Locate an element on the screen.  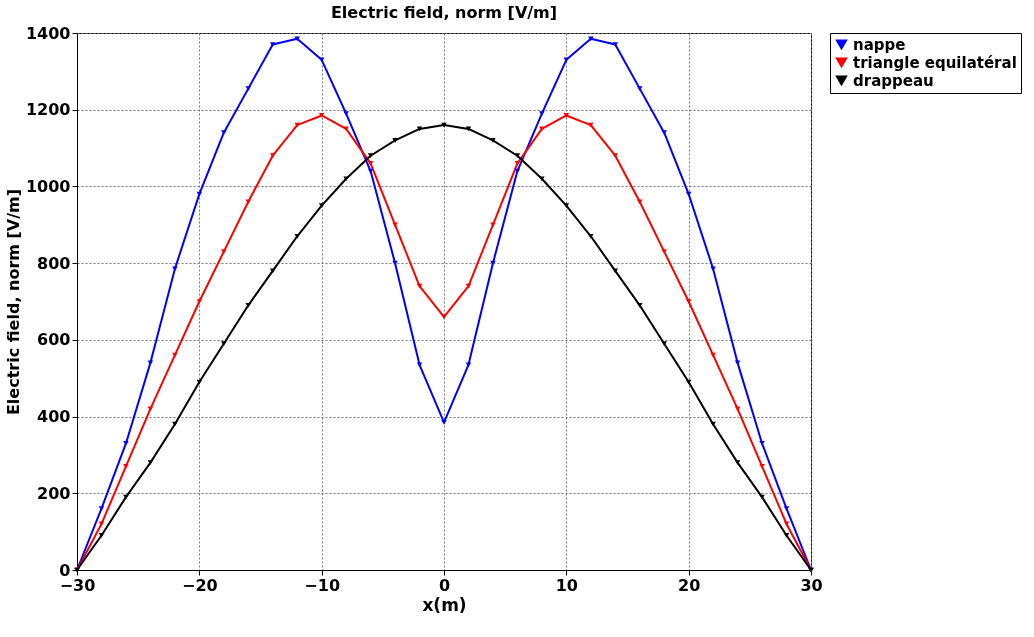
y-axis-title: Electric field, norm [V/m] is located at coordinates (13, 302).